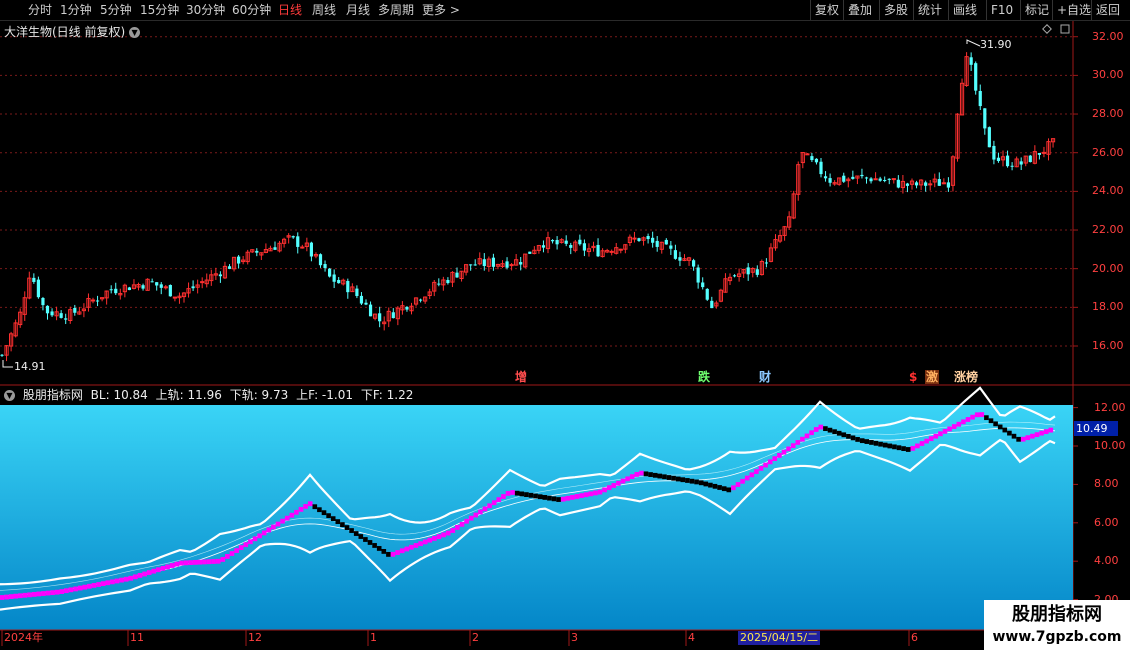 This screenshot has width=1130, height=650. What do you see at coordinates (1074, 10) in the screenshot?
I see `toolbar-action-button: +自选` at bounding box center [1074, 10].